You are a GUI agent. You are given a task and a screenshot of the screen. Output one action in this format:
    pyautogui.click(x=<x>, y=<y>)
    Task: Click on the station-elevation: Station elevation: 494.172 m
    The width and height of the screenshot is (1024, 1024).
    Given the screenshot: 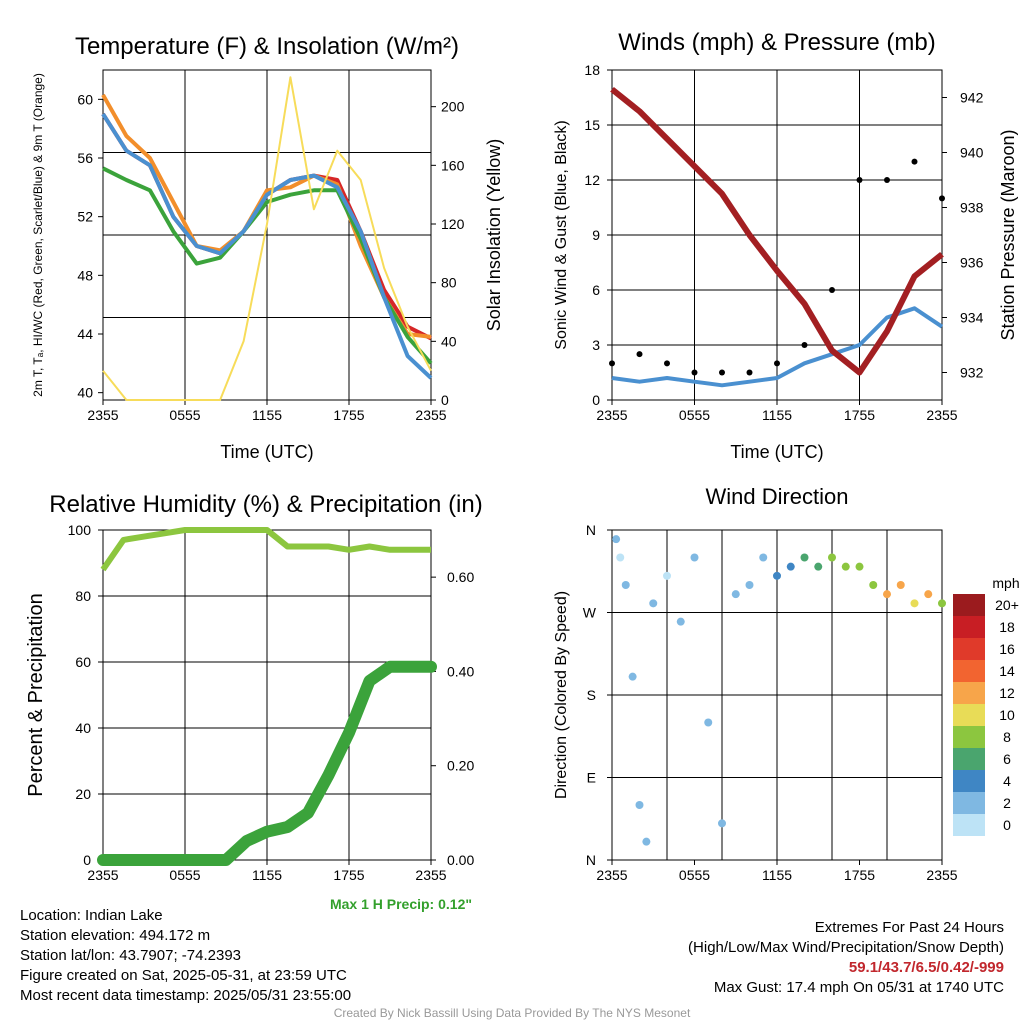 What is the action you would take?
    pyautogui.click(x=115, y=935)
    